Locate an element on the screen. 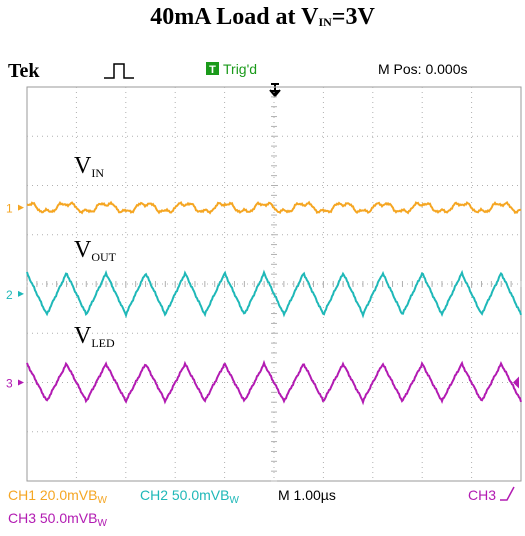  timebase-readout: M 1.00µs is located at coordinates (307, 495).